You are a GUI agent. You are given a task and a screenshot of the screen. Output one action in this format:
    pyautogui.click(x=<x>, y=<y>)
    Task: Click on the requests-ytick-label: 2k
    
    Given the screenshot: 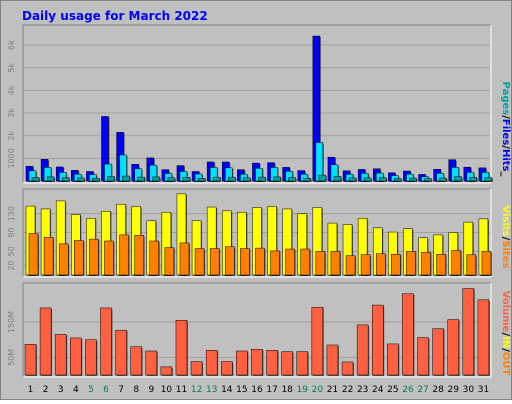 What is the action you would take?
    pyautogui.click(x=11, y=135)
    